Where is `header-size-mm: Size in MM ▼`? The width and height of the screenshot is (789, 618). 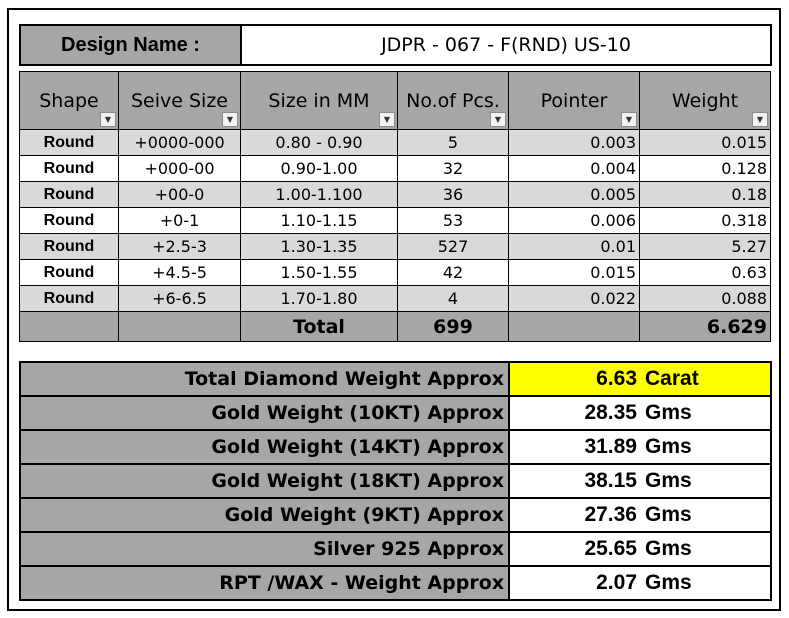 header-size-mm: Size in MM ▼ is located at coordinates (319, 100).